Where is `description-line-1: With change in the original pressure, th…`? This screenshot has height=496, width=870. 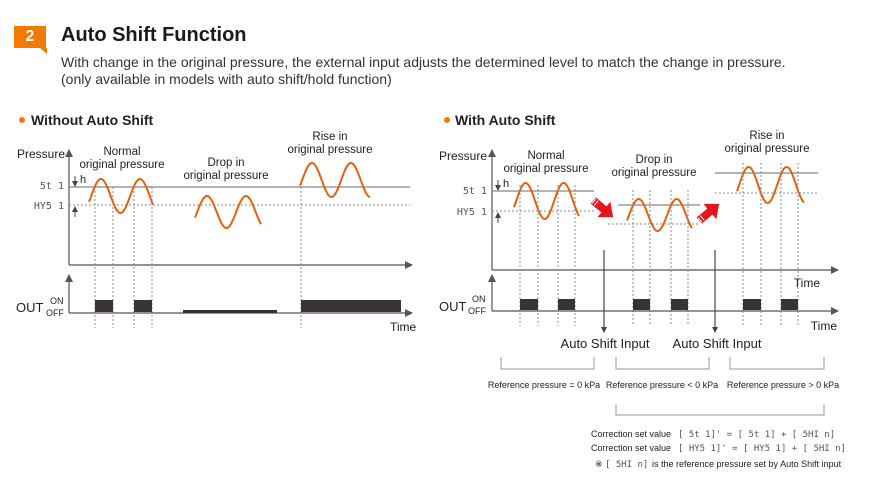 description-line-1: With change in the original pressure, th… is located at coordinates (423, 62).